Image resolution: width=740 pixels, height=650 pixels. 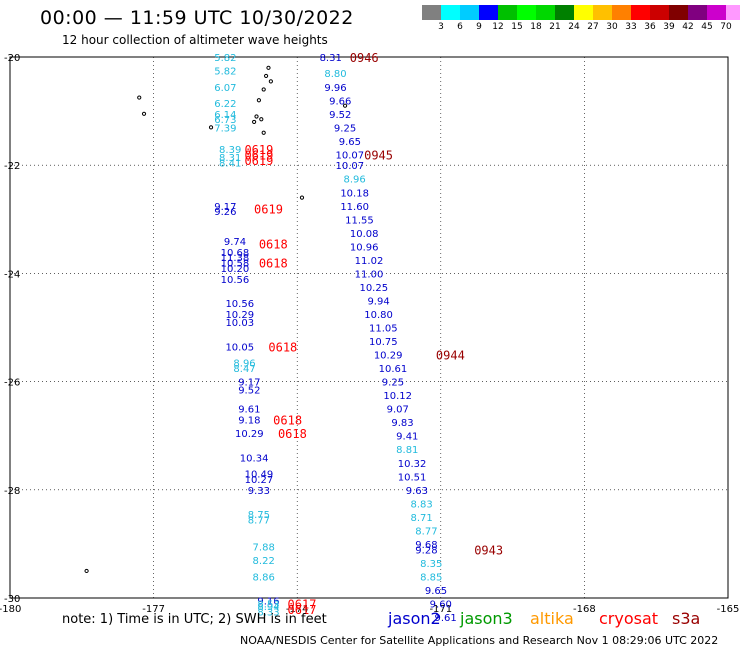 What do you see at coordinates (259, 491) in the screenshot?
I see `swh-value-label: 9.33` at bounding box center [259, 491].